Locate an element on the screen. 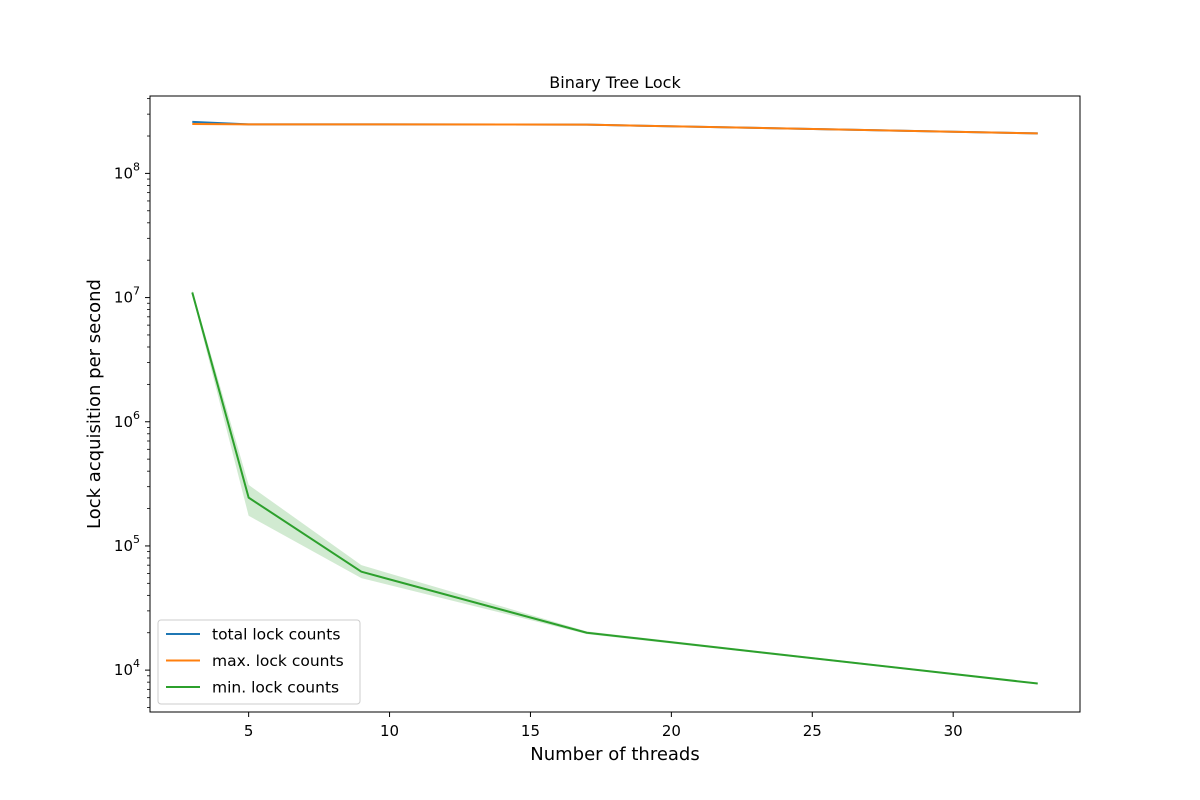  x-tick-label: 30 is located at coordinates (953, 731).